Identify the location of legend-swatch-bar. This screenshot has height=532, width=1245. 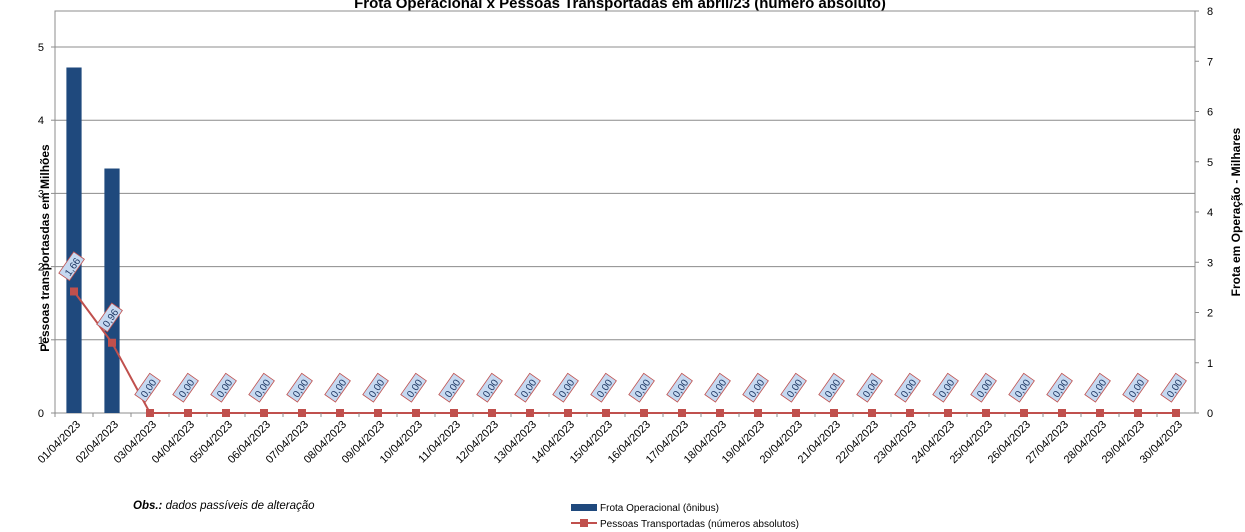
(584, 507).